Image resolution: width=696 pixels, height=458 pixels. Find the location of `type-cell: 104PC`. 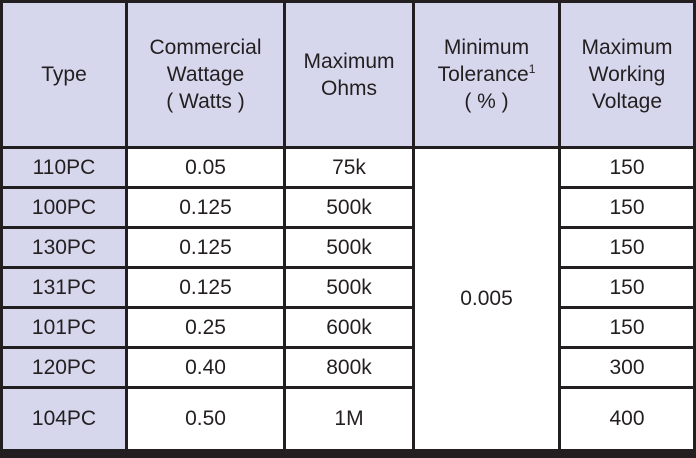

type-cell: 104PC is located at coordinates (64, 419).